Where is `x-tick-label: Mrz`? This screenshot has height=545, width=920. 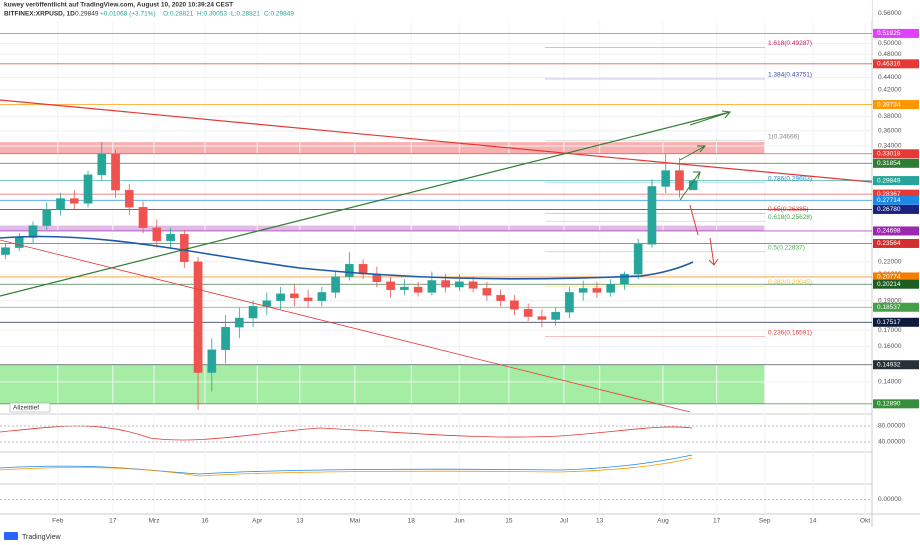 x-tick-label: Mrz is located at coordinates (154, 521).